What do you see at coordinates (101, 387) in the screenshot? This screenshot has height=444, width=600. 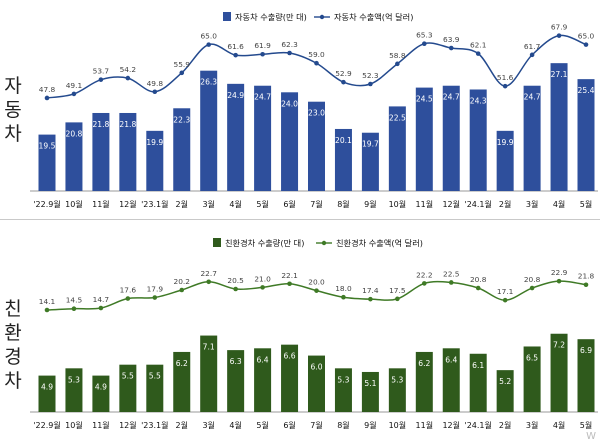 I see `bar-value-label: 4.9` at bounding box center [101, 387].